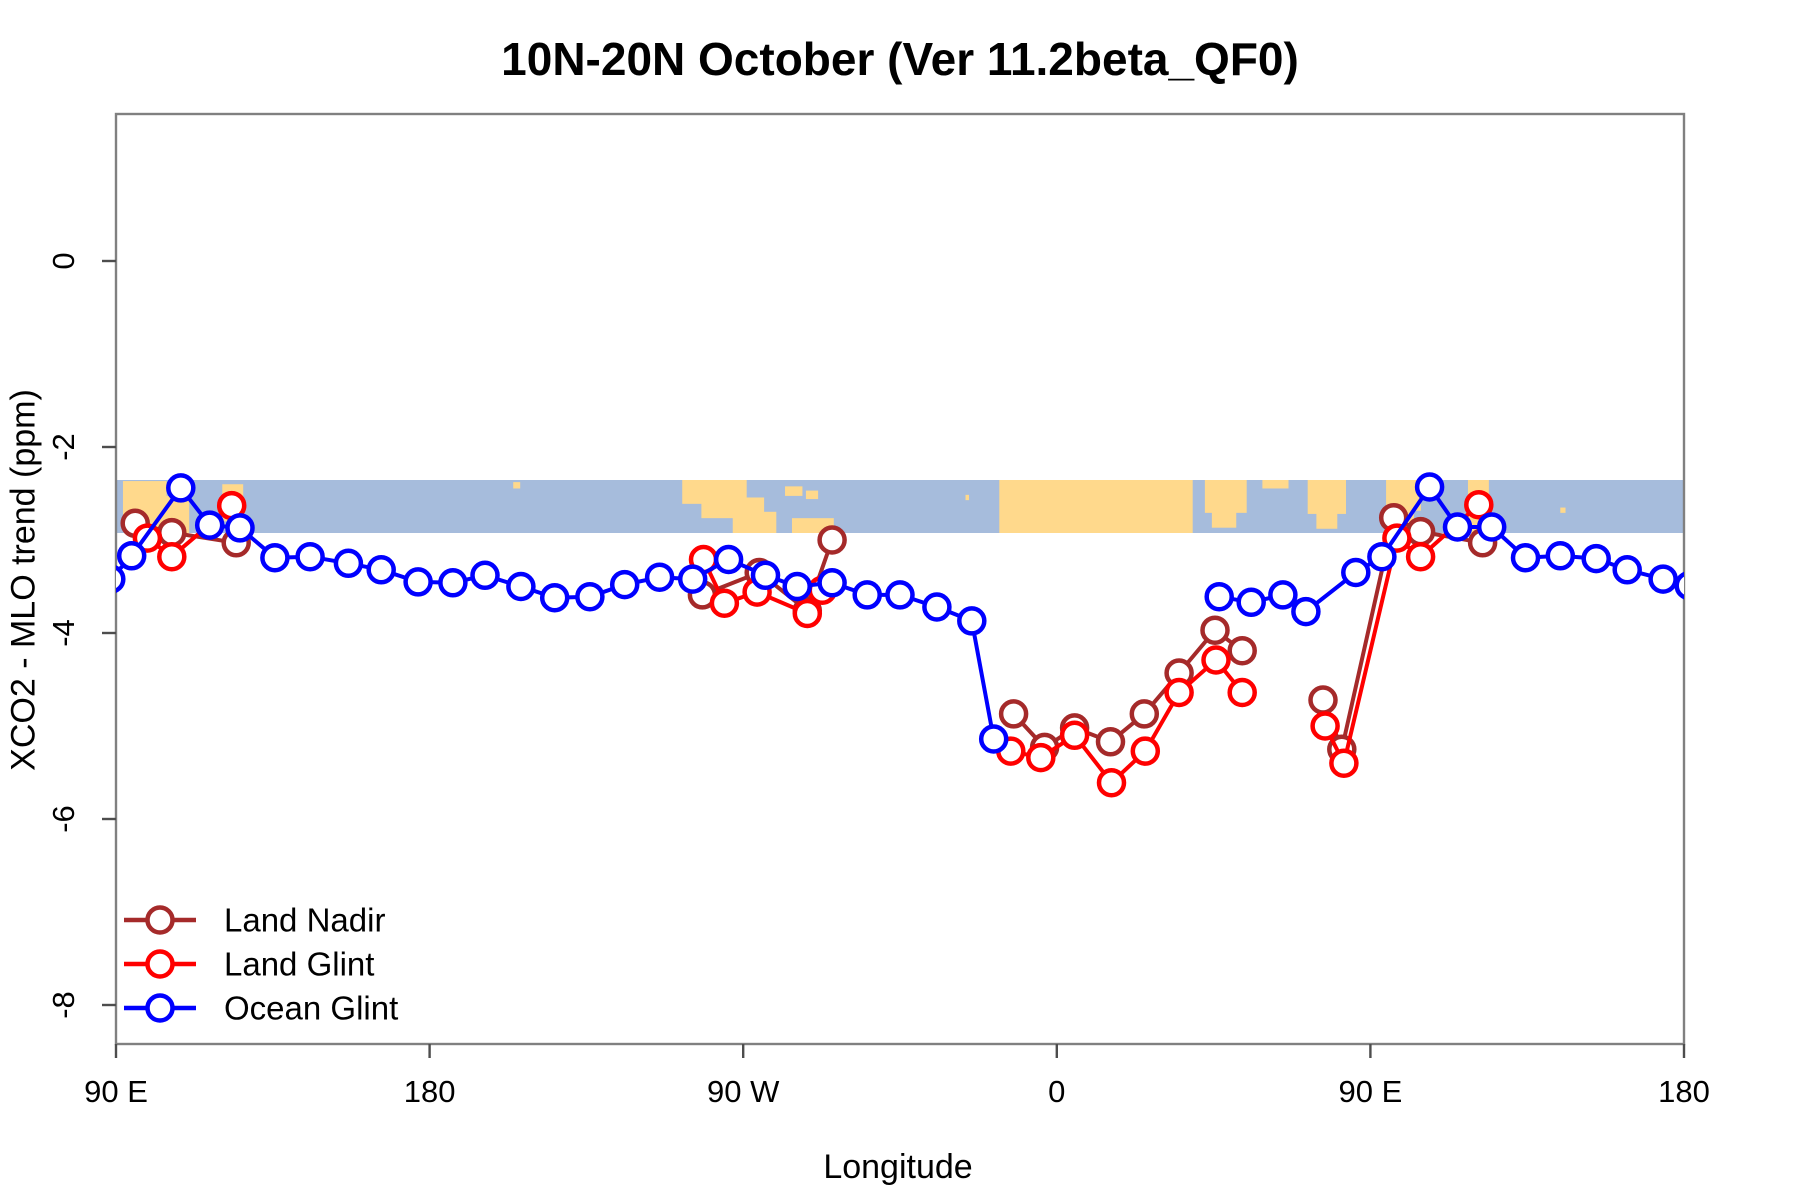  Describe the element at coordinates (311, 1008) in the screenshot. I see `legend-label: Ocean Glint` at that location.